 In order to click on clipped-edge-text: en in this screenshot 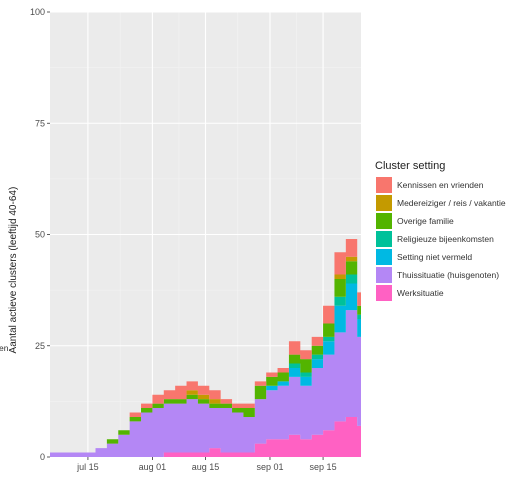, I will do `click(4, 348)`.